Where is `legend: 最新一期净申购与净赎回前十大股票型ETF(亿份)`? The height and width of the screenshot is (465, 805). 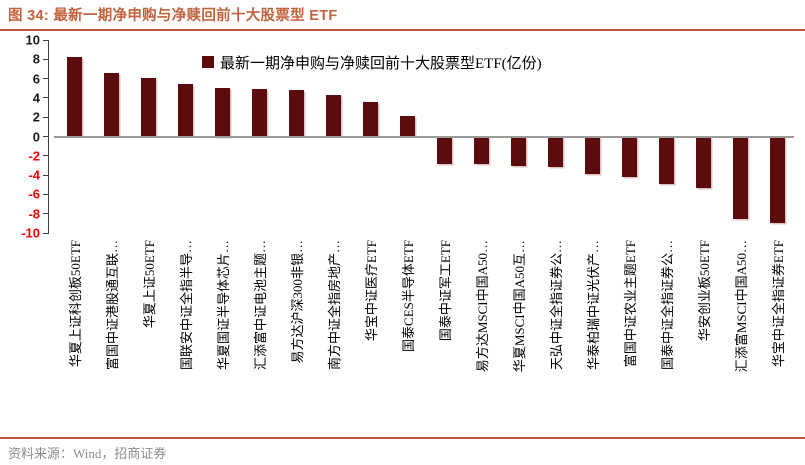
legend: 最新一期净申购与净赎回前十大股票型ETF(亿份) is located at coordinates (372, 62).